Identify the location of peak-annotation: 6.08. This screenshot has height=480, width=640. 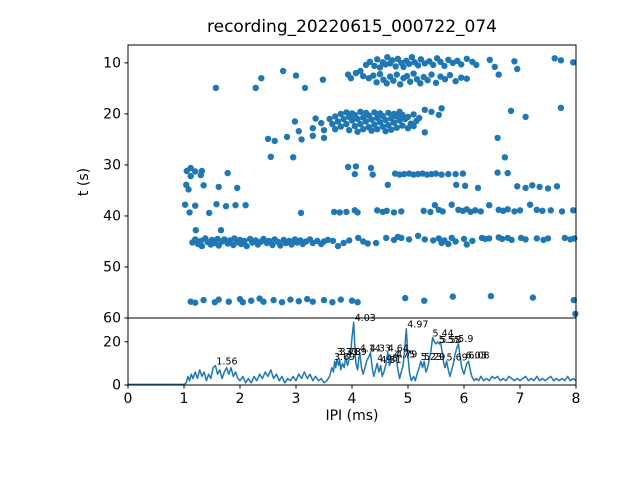
(478, 356).